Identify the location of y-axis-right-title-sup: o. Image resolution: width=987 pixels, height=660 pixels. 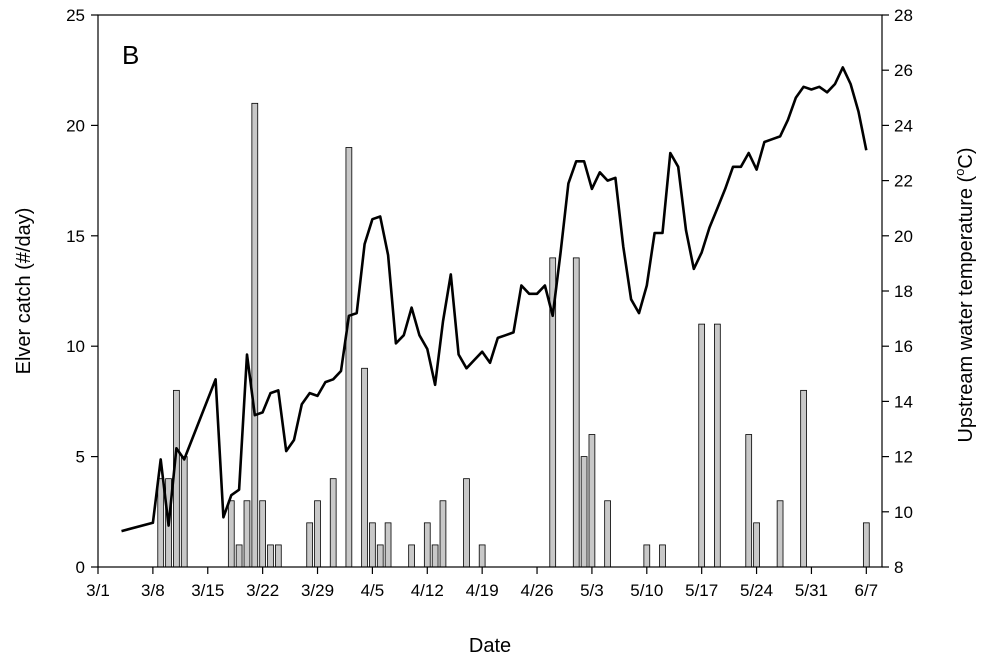
(959, 172).